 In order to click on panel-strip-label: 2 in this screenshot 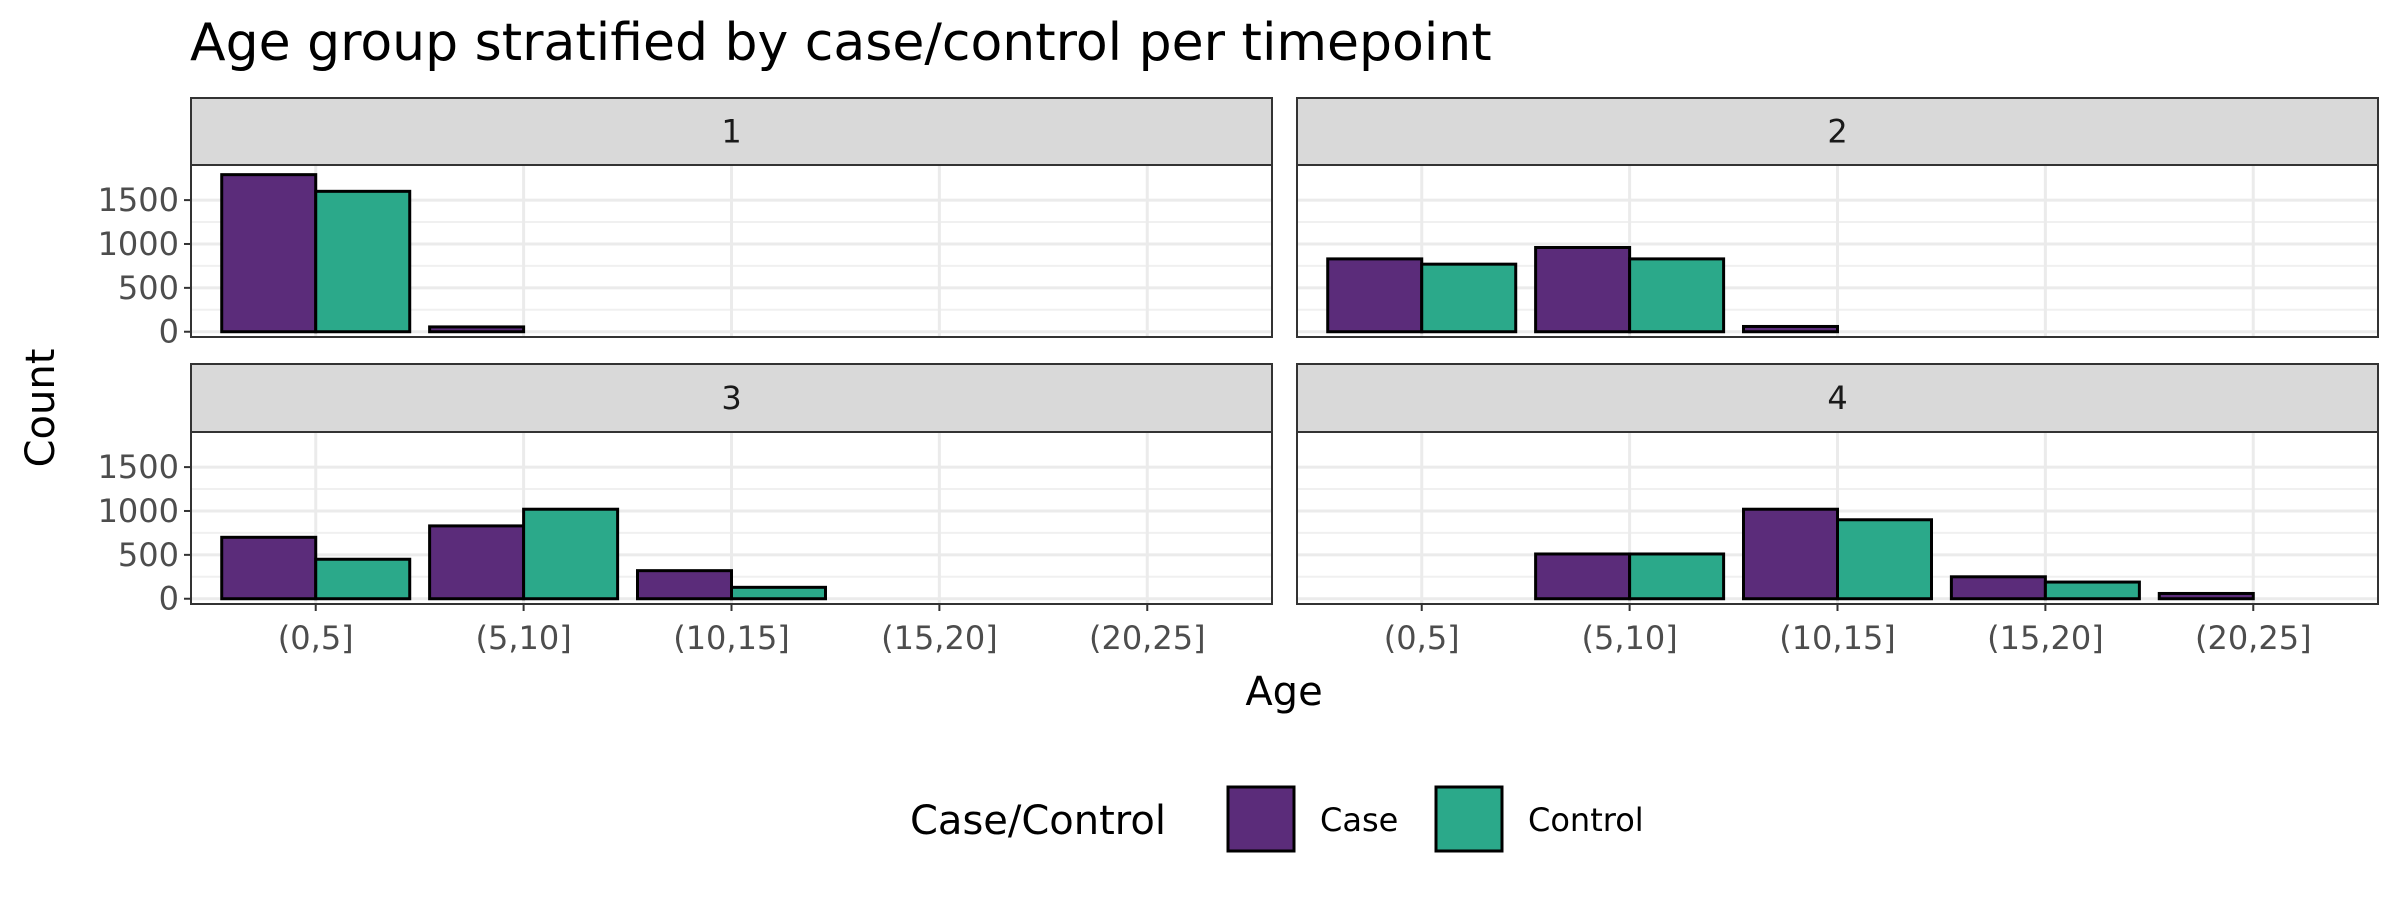, I will do `click(1837, 132)`.